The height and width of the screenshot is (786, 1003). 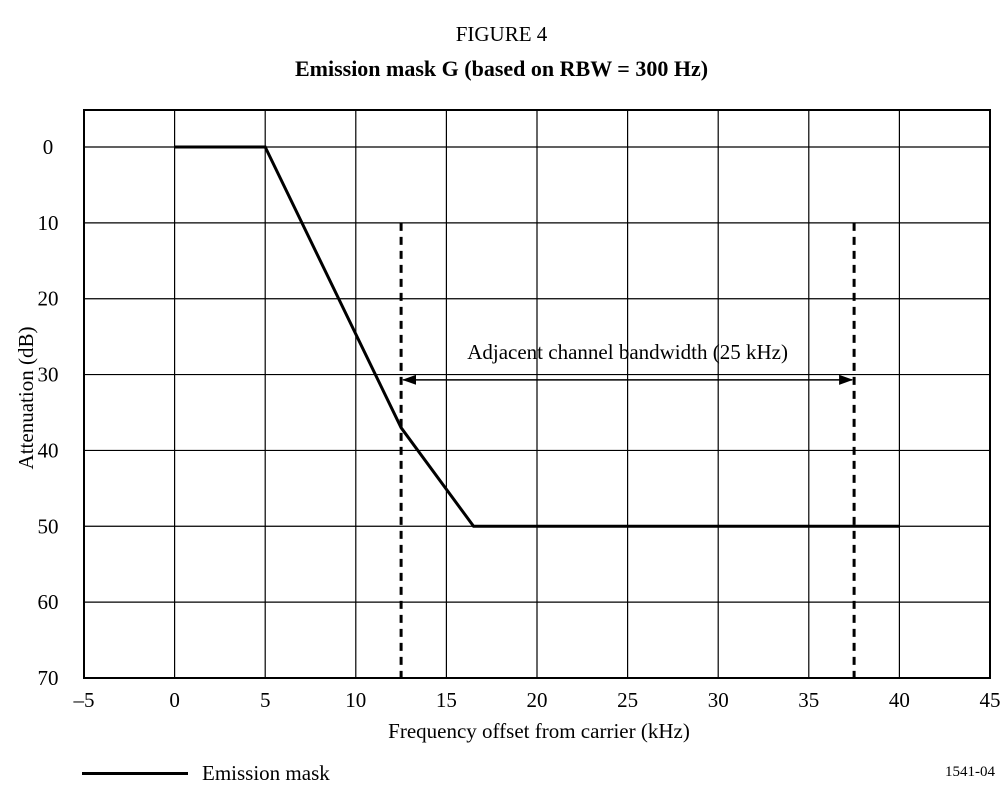 I want to click on x-tick-label: 40, so click(x=899, y=700).